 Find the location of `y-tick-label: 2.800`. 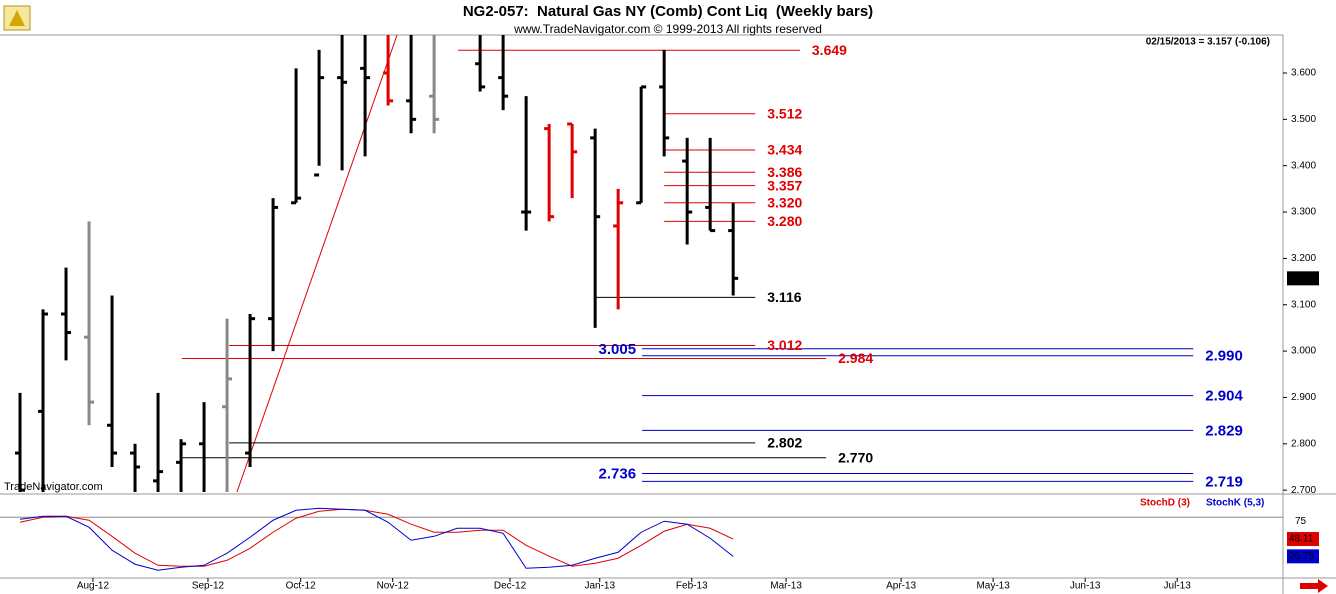

y-tick-label: 2.800 is located at coordinates (1303, 443).